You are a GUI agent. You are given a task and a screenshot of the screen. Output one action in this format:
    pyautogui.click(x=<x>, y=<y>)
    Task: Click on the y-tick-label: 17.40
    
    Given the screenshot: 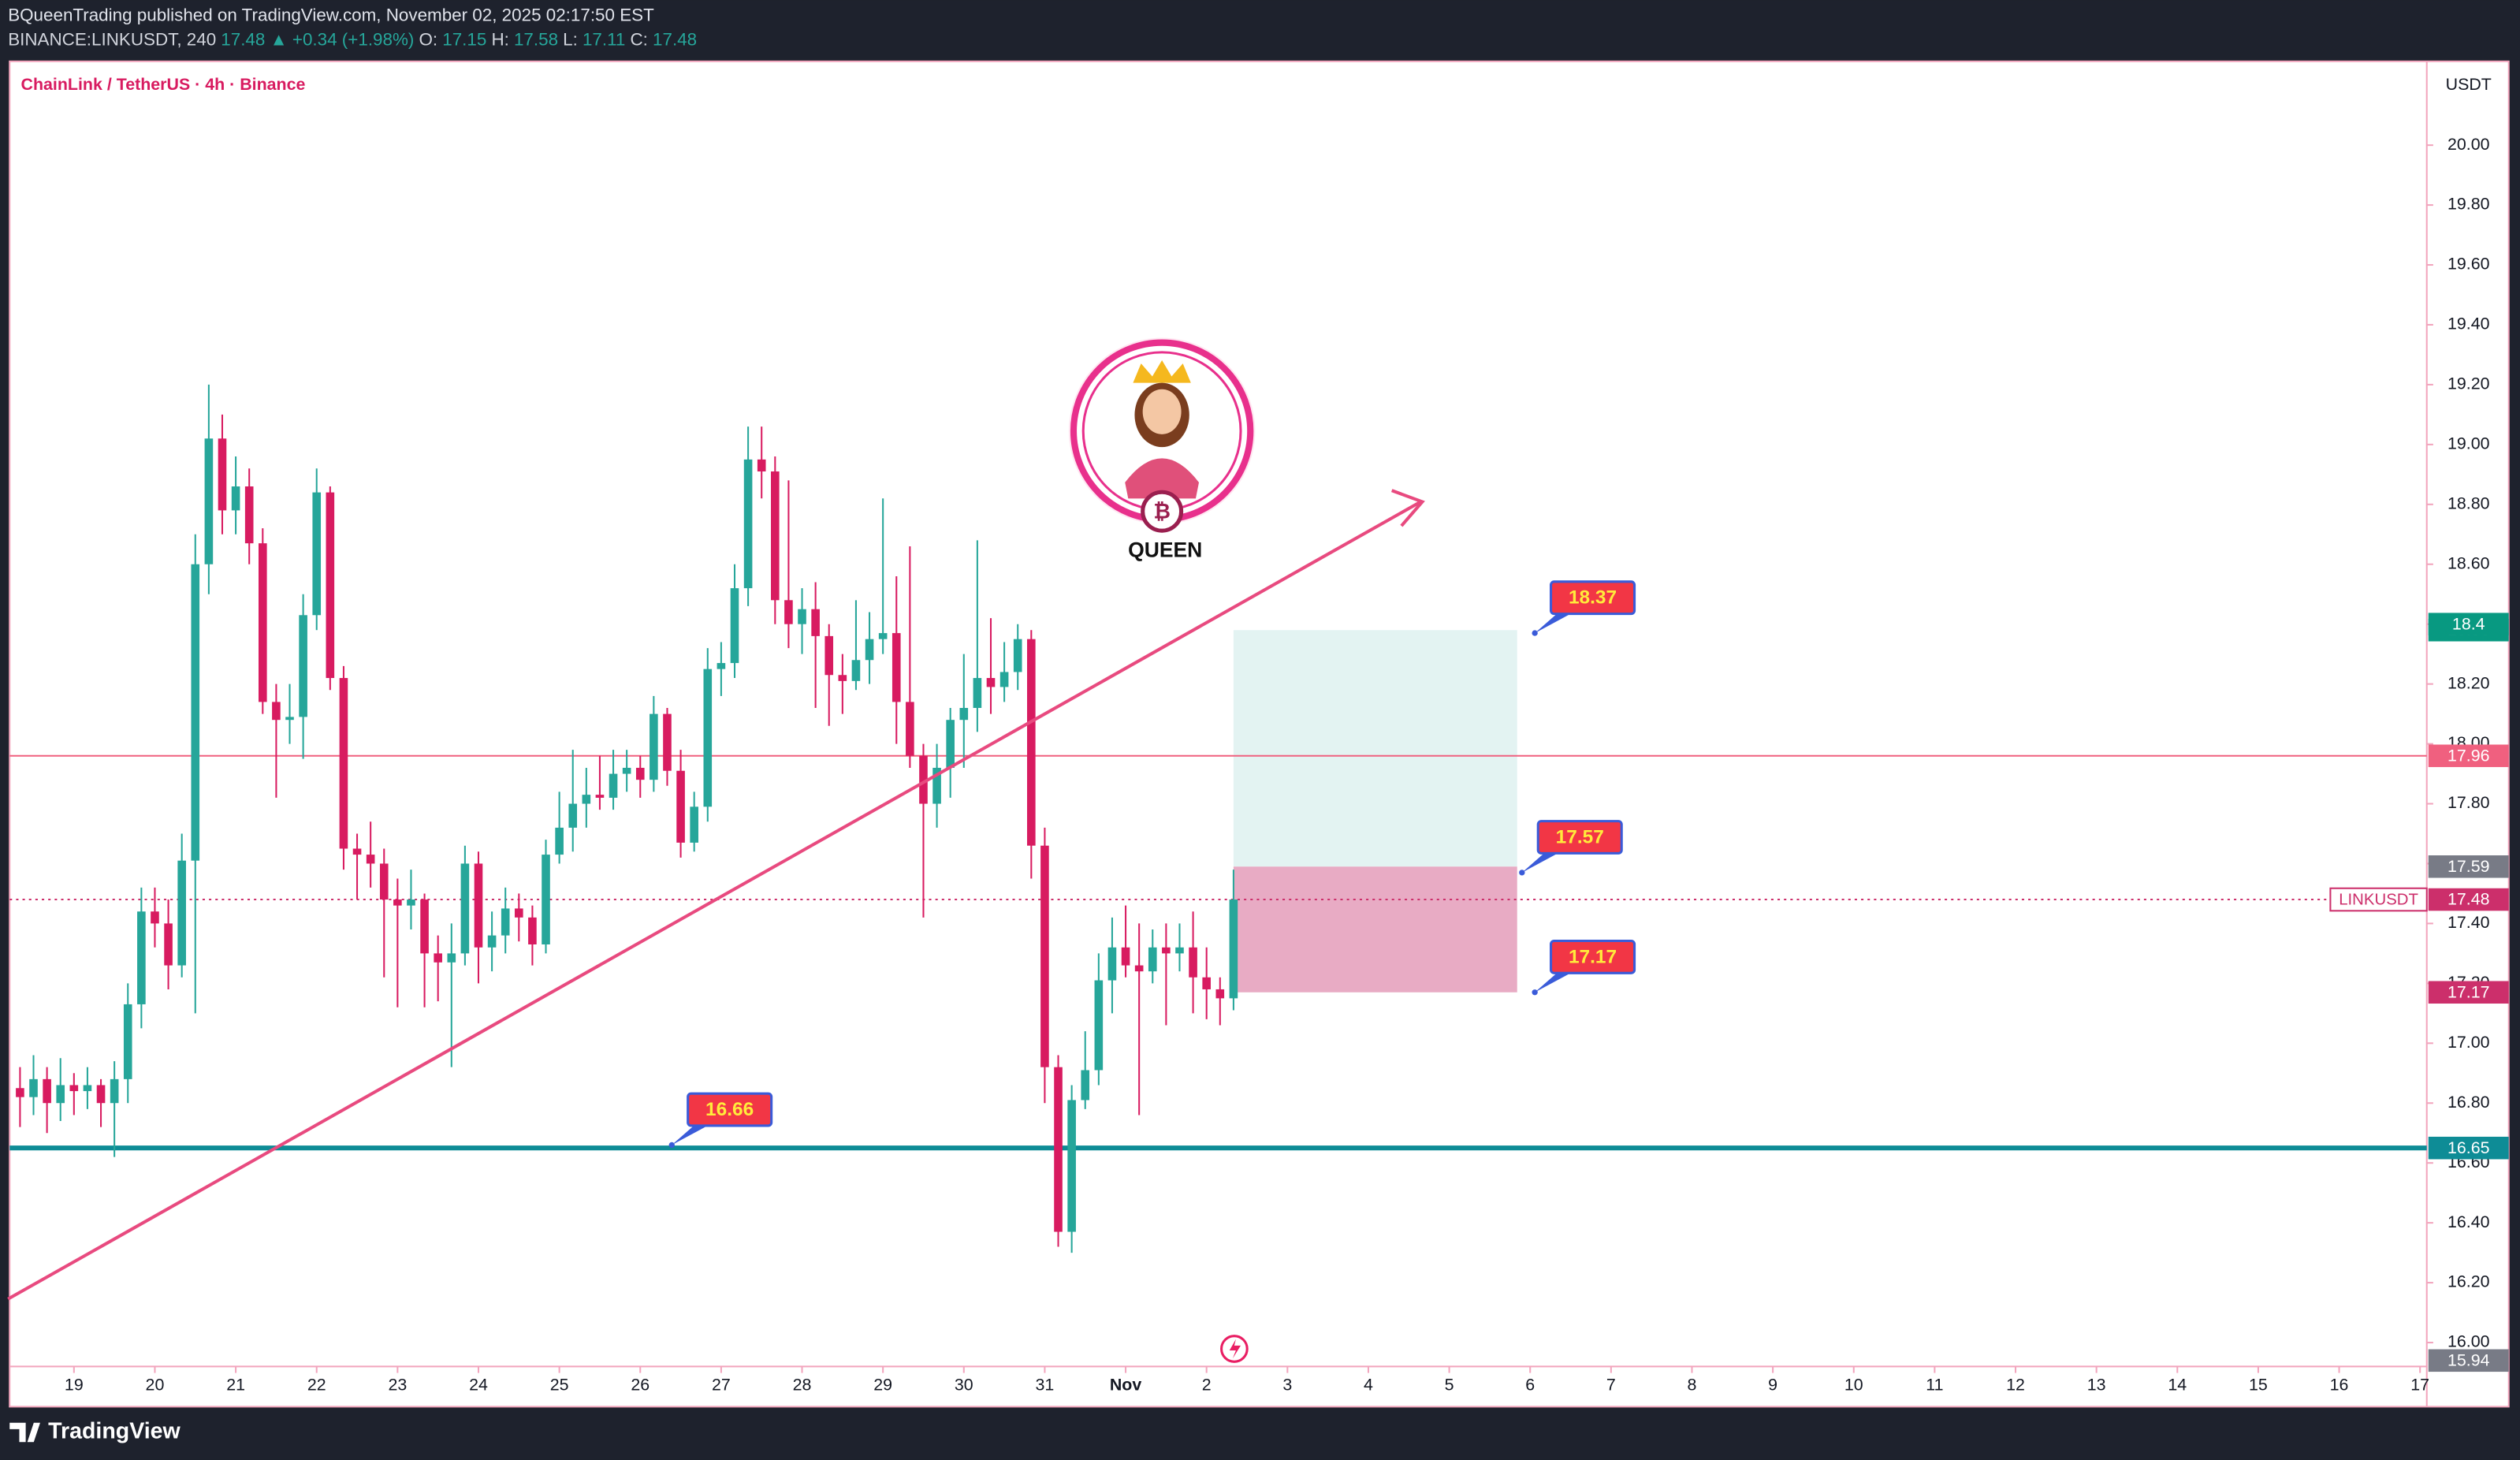 What is the action you would take?
    pyautogui.click(x=2468, y=922)
    